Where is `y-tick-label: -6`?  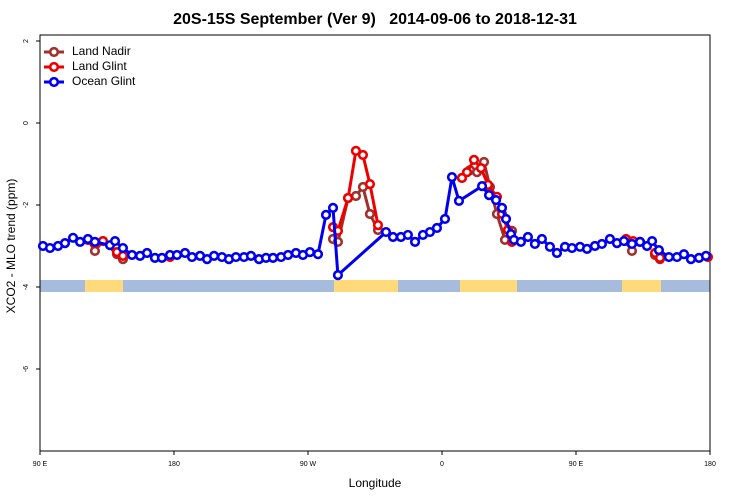
y-tick-label: -6 is located at coordinates (26, 369).